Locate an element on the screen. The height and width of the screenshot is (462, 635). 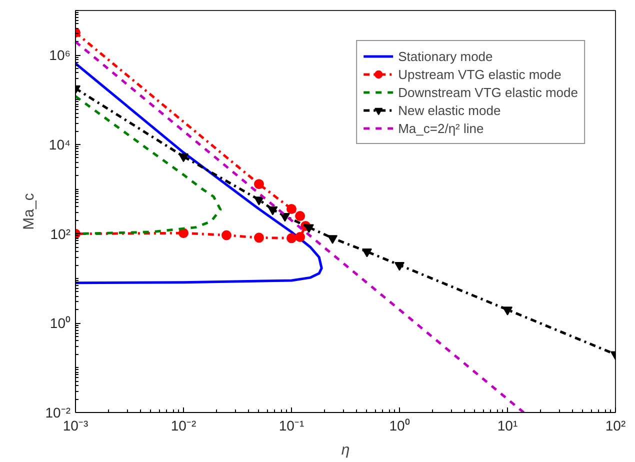
legend-label: Downstream VTG elastic mode is located at coordinates (488, 92).